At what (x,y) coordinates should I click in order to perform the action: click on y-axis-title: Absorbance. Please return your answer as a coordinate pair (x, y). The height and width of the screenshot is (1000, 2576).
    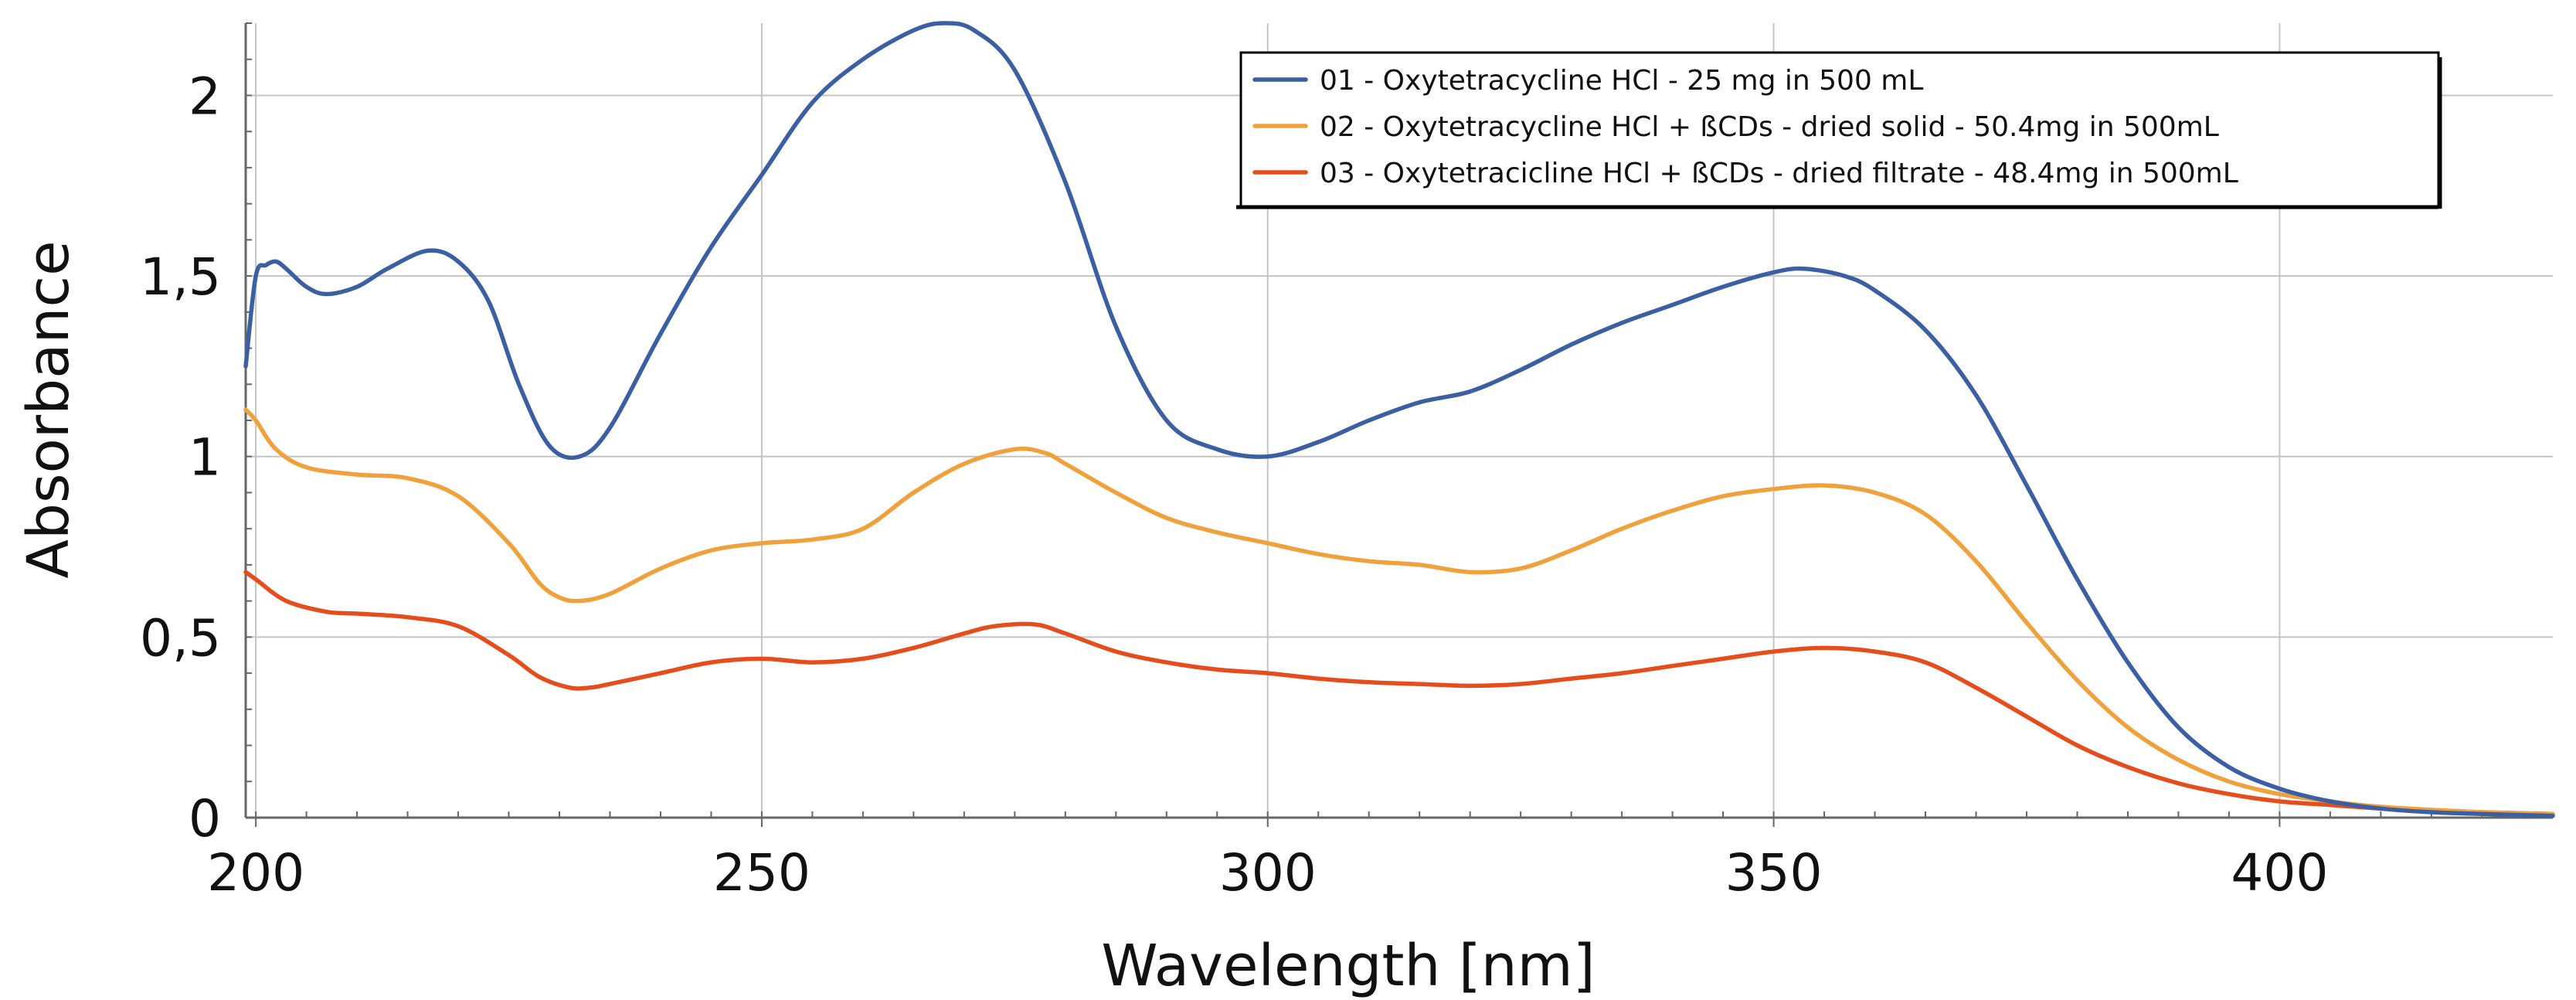
    Looking at the image, I should click on (48, 409).